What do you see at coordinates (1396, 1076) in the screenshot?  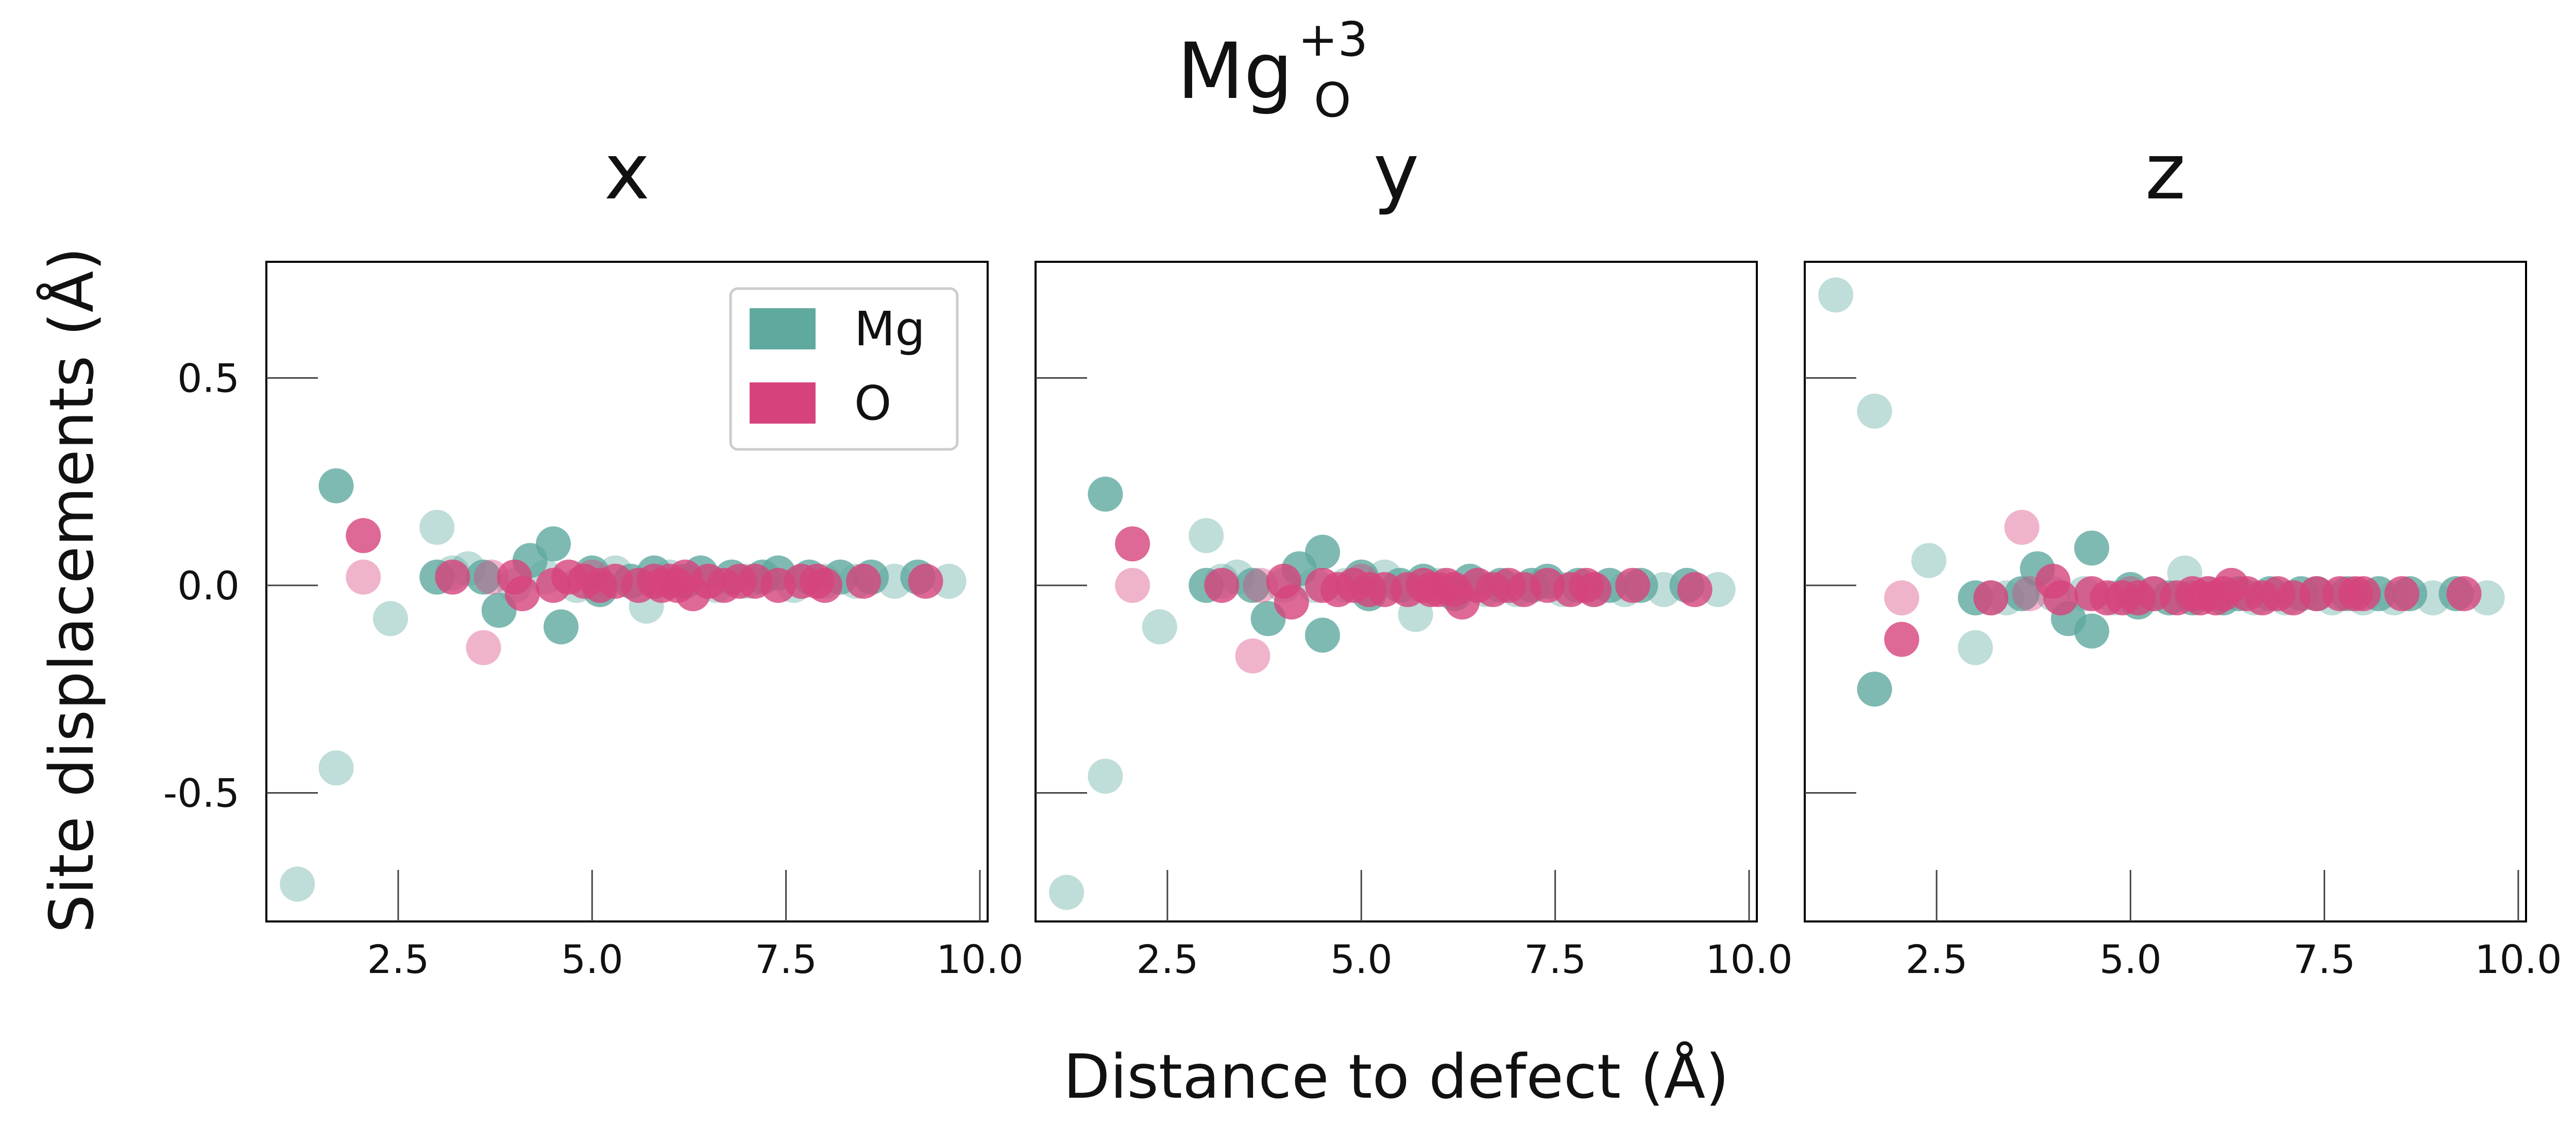 I see `x-axis-label: Distance to defect (Å)` at bounding box center [1396, 1076].